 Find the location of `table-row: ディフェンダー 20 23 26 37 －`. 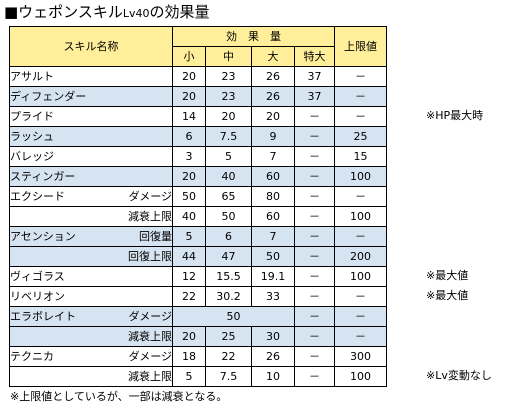

table-row: ディフェンダー 20 23 26 37 － is located at coordinates (198, 96).